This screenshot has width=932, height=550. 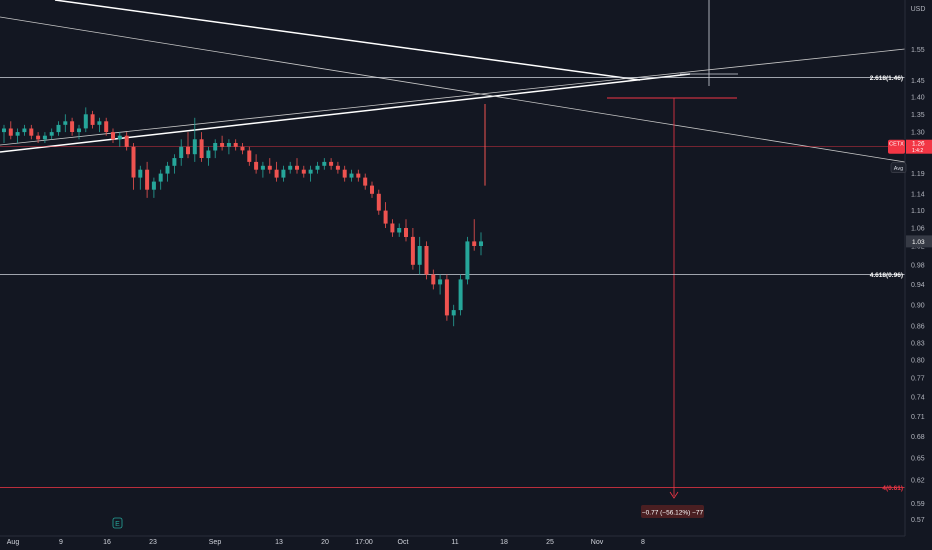 I want to click on y-tick-label: 1.30, so click(x=918, y=133).